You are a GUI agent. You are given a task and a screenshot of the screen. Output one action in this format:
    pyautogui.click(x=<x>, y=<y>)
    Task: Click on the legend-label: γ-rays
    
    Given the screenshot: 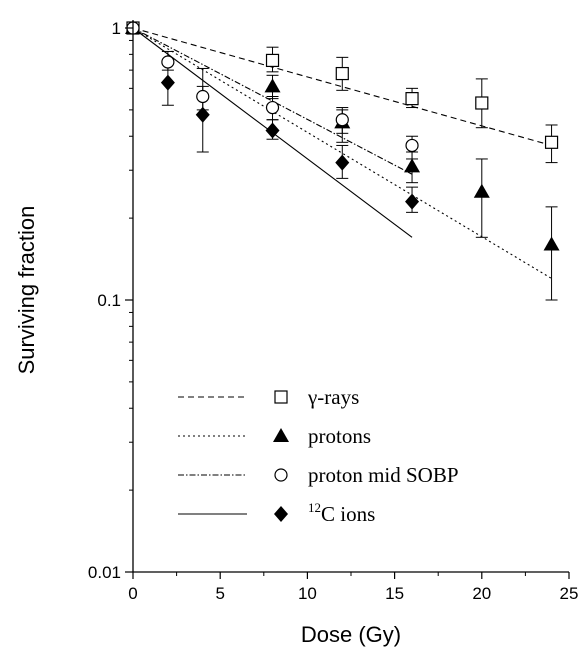 What is the action you would take?
    pyautogui.click(x=333, y=397)
    